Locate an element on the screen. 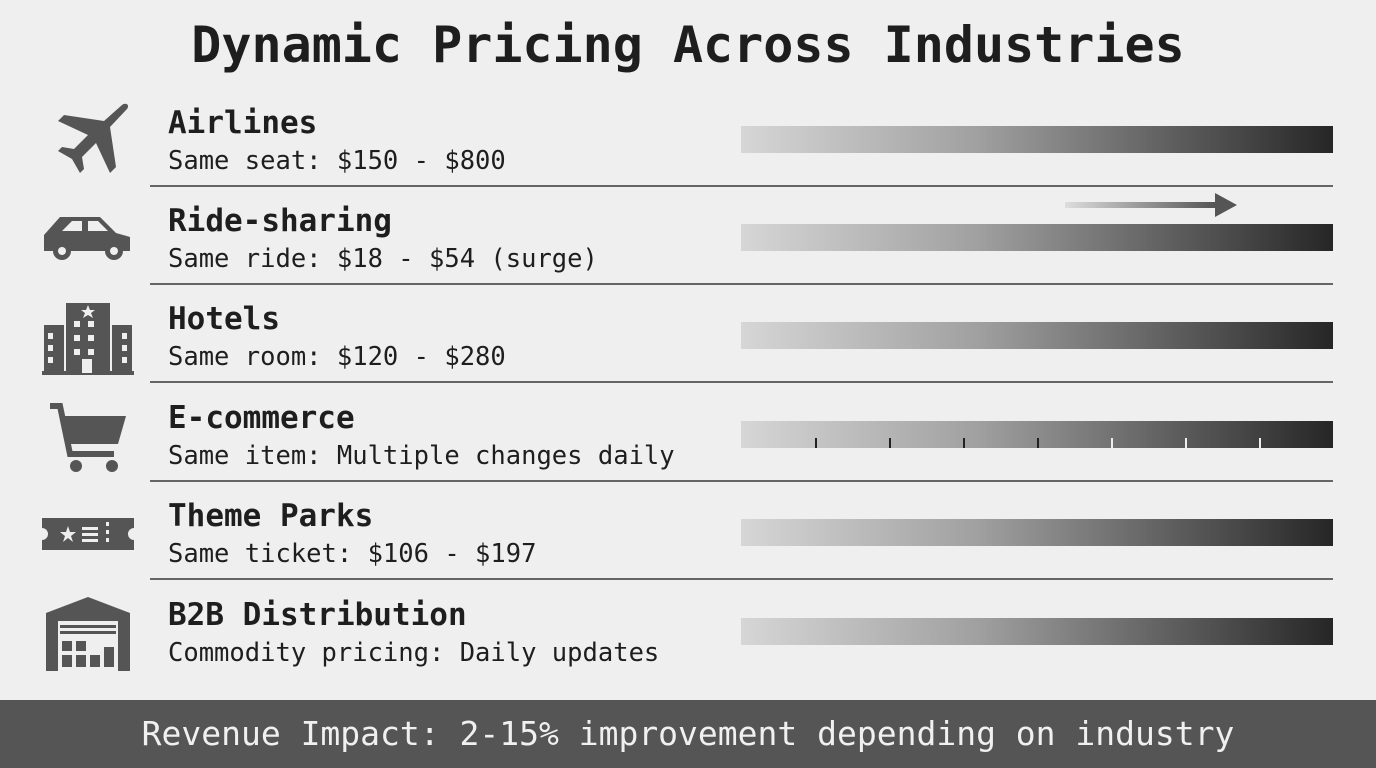 This screenshot has width=1376, height=768. row-detail: Same ride: $18 - $54 (surge) is located at coordinates (383, 259).